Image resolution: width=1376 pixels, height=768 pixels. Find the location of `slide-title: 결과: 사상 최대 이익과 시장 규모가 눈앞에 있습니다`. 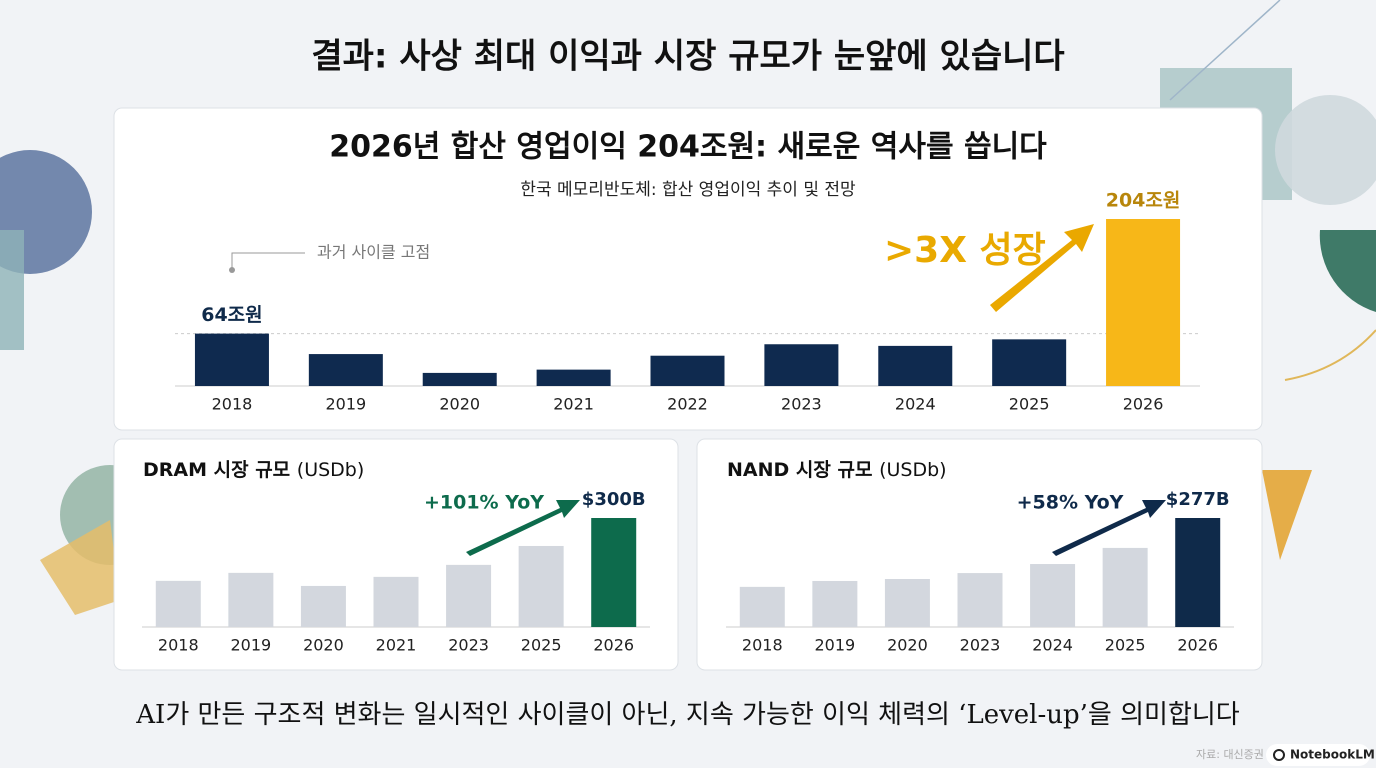

slide-title: 결과: 사상 최대 이익과 시장 규모가 눈앞에 있습니다 is located at coordinates (687, 57).